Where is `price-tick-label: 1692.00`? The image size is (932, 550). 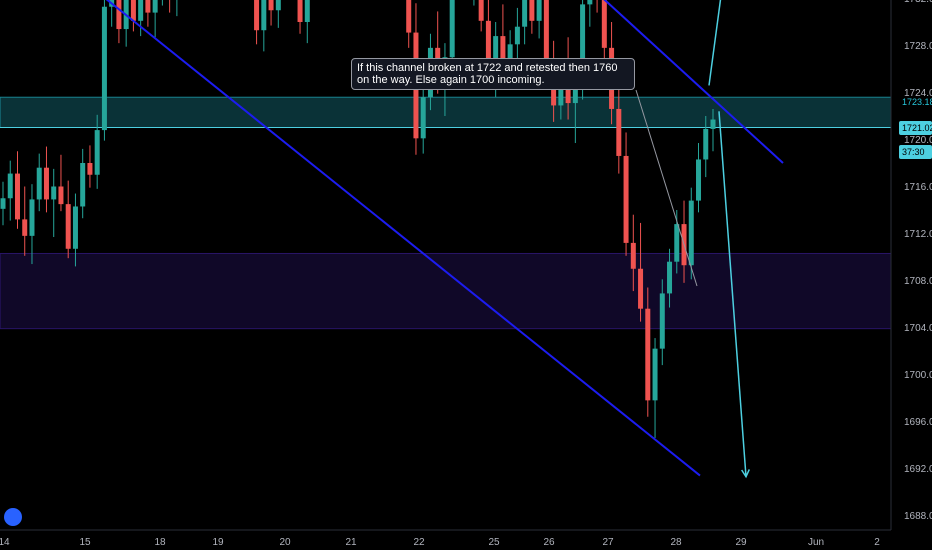
price-tick-label: 1692.00 is located at coordinates (918, 469).